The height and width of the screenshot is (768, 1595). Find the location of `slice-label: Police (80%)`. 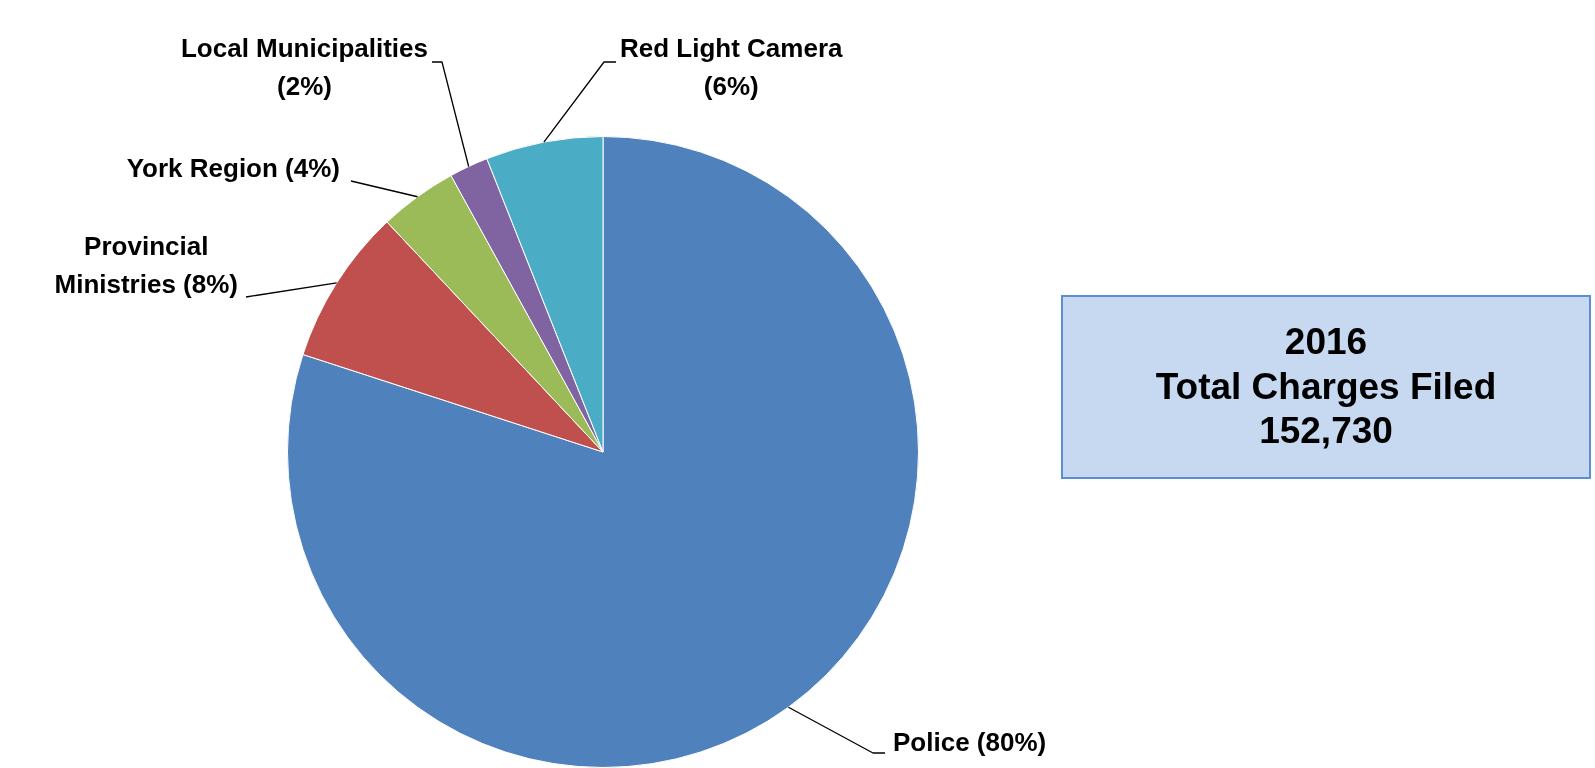

slice-label: Police (80%) is located at coordinates (970, 742).